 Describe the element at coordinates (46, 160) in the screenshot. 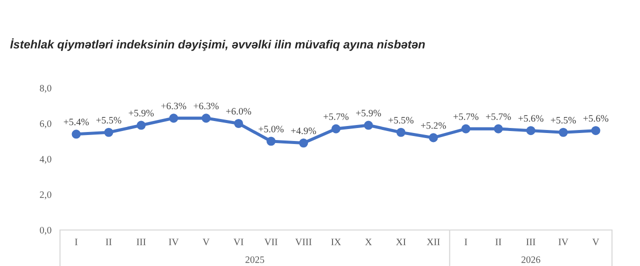

I see `y-tick-label: 4,0` at that location.